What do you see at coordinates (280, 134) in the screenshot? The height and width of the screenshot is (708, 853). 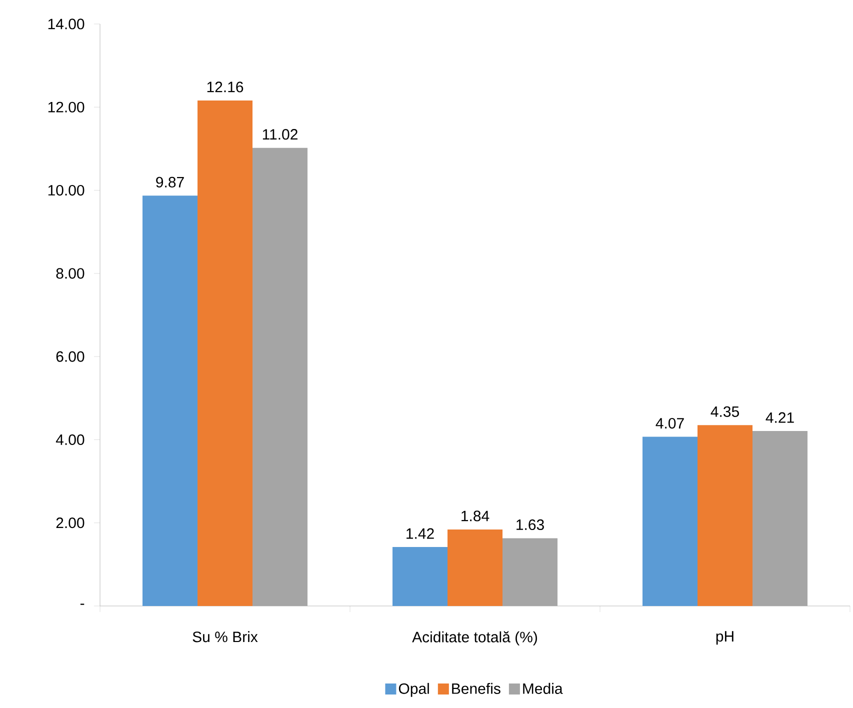 I see `data-label: 11.02` at bounding box center [280, 134].